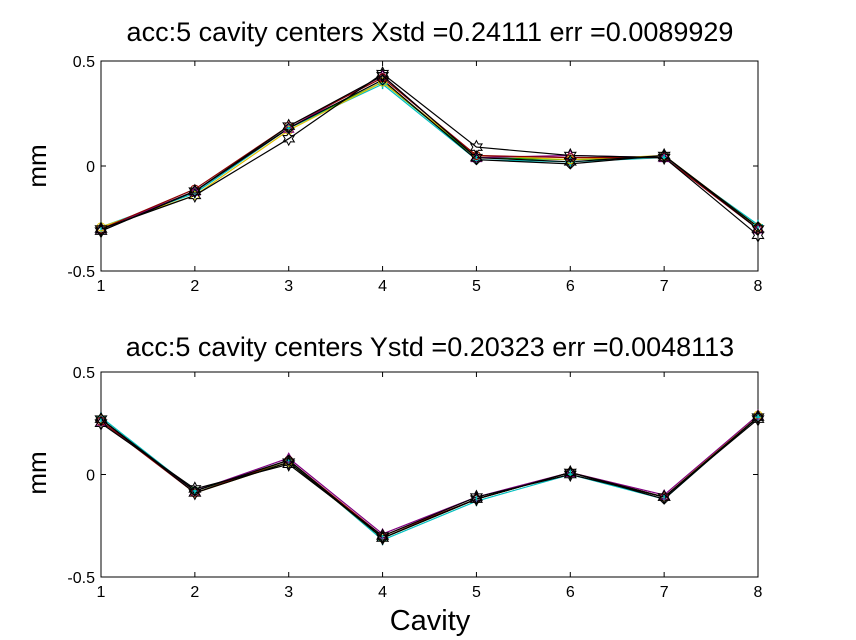 This screenshot has height=640, width=856. I want to click on series-line, so click(429, 477).